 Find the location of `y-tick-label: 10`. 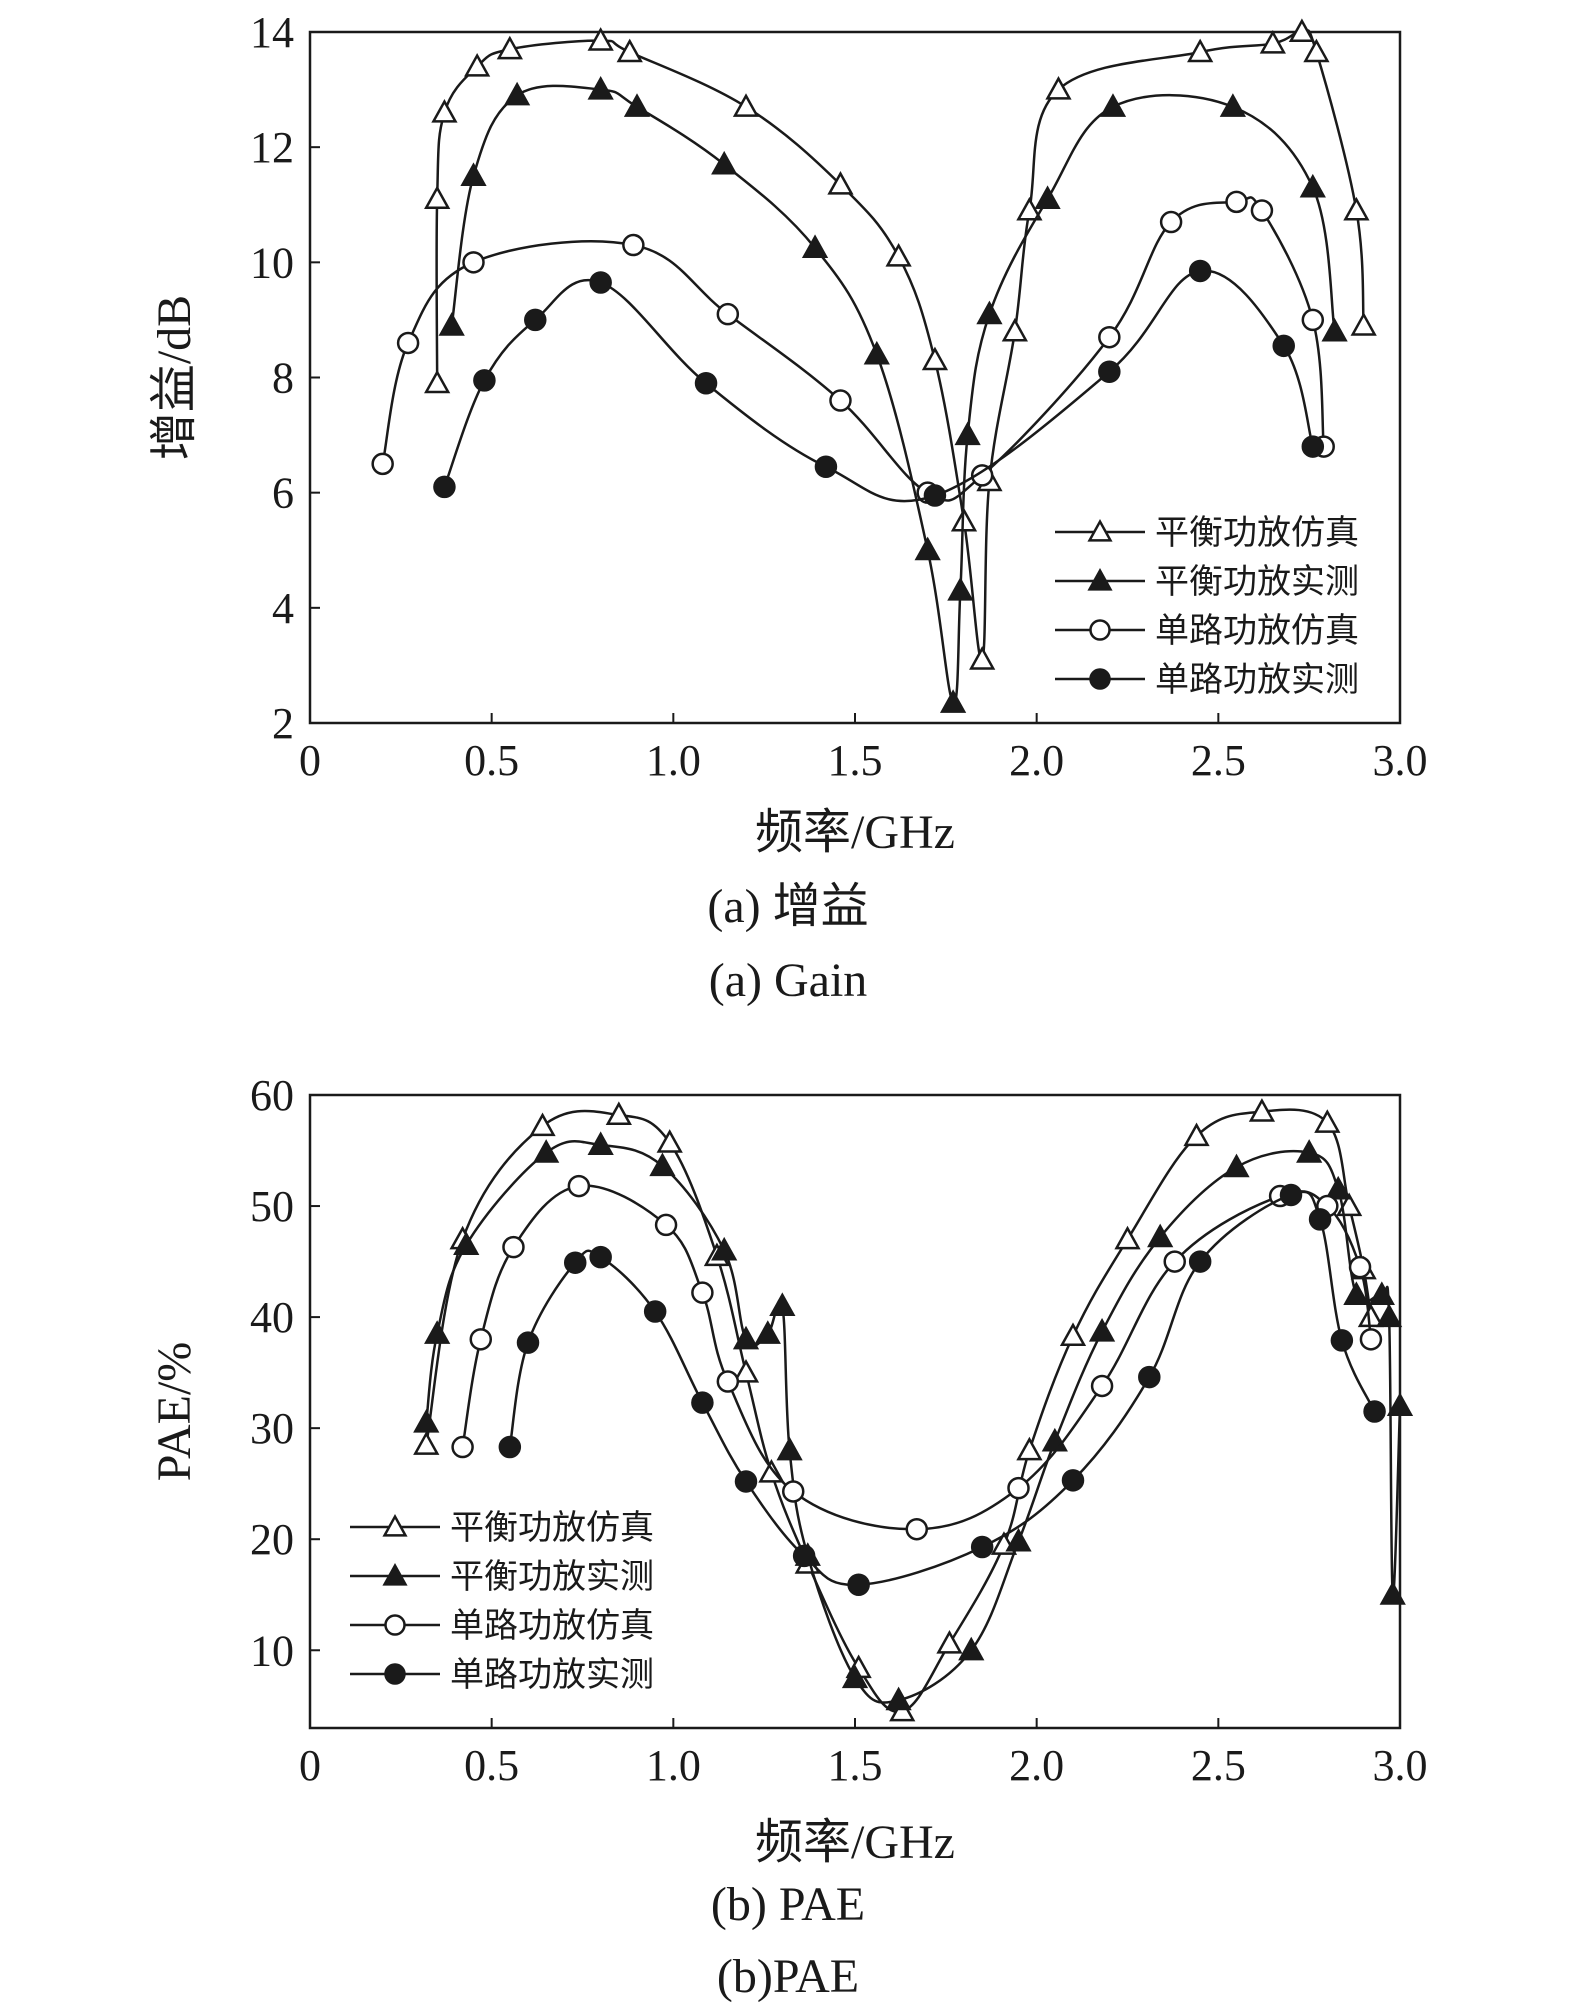

y-tick-label: 10 is located at coordinates (272, 262).